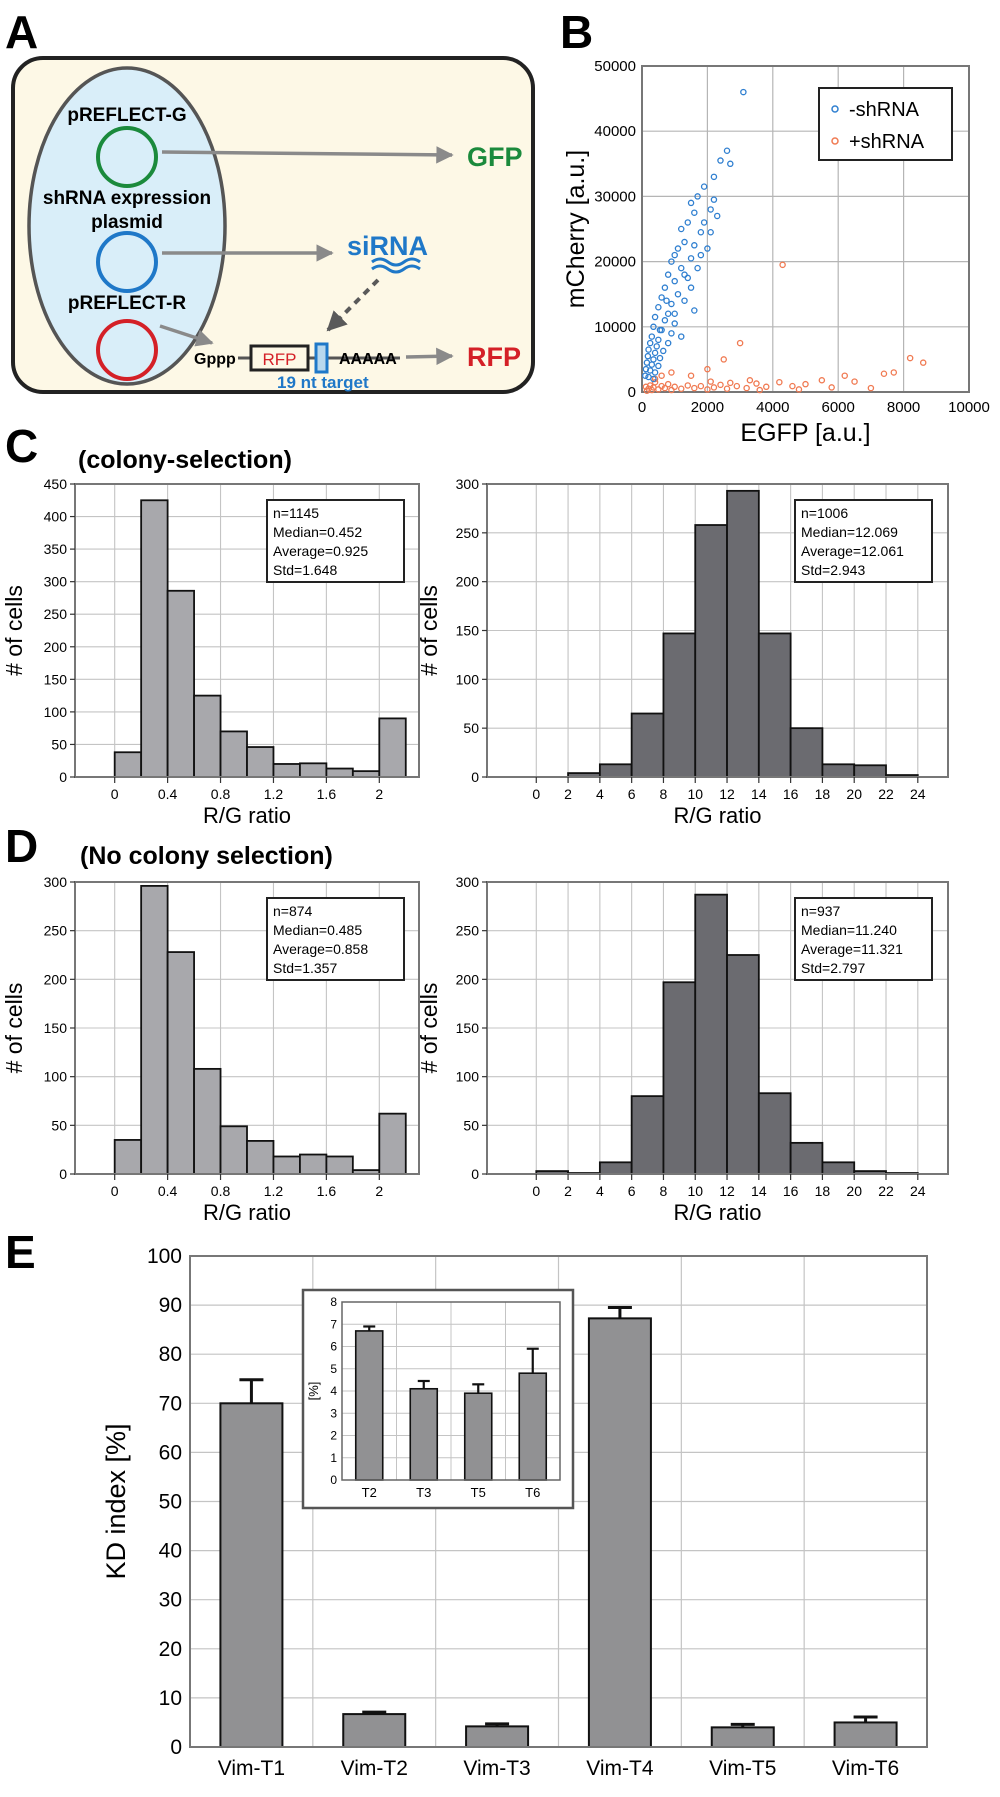  I want to click on y-tick-label: 350, so click(56, 549).